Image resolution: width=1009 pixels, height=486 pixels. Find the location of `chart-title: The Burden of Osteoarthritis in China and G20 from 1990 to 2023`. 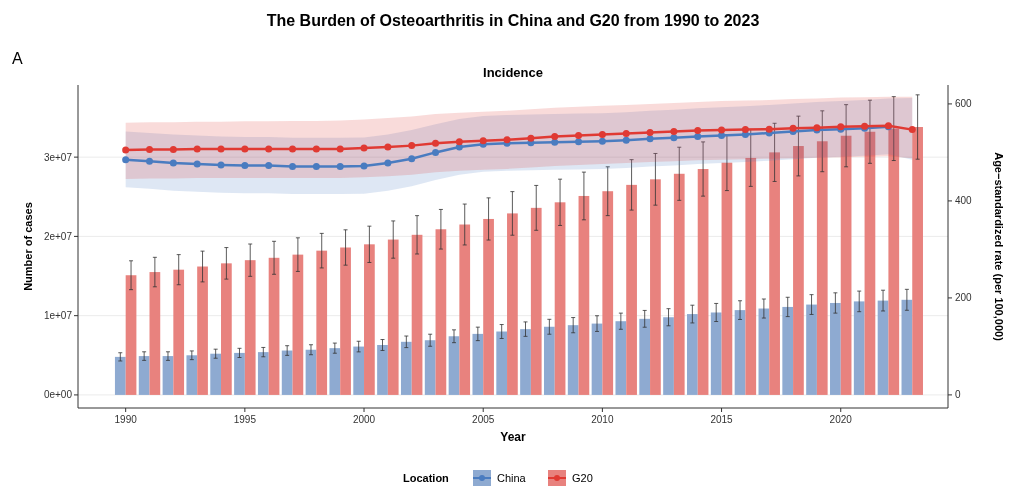

chart-title: The Burden of Osteoarthritis in China and G20 from 1990 to 2023 is located at coordinates (513, 20).